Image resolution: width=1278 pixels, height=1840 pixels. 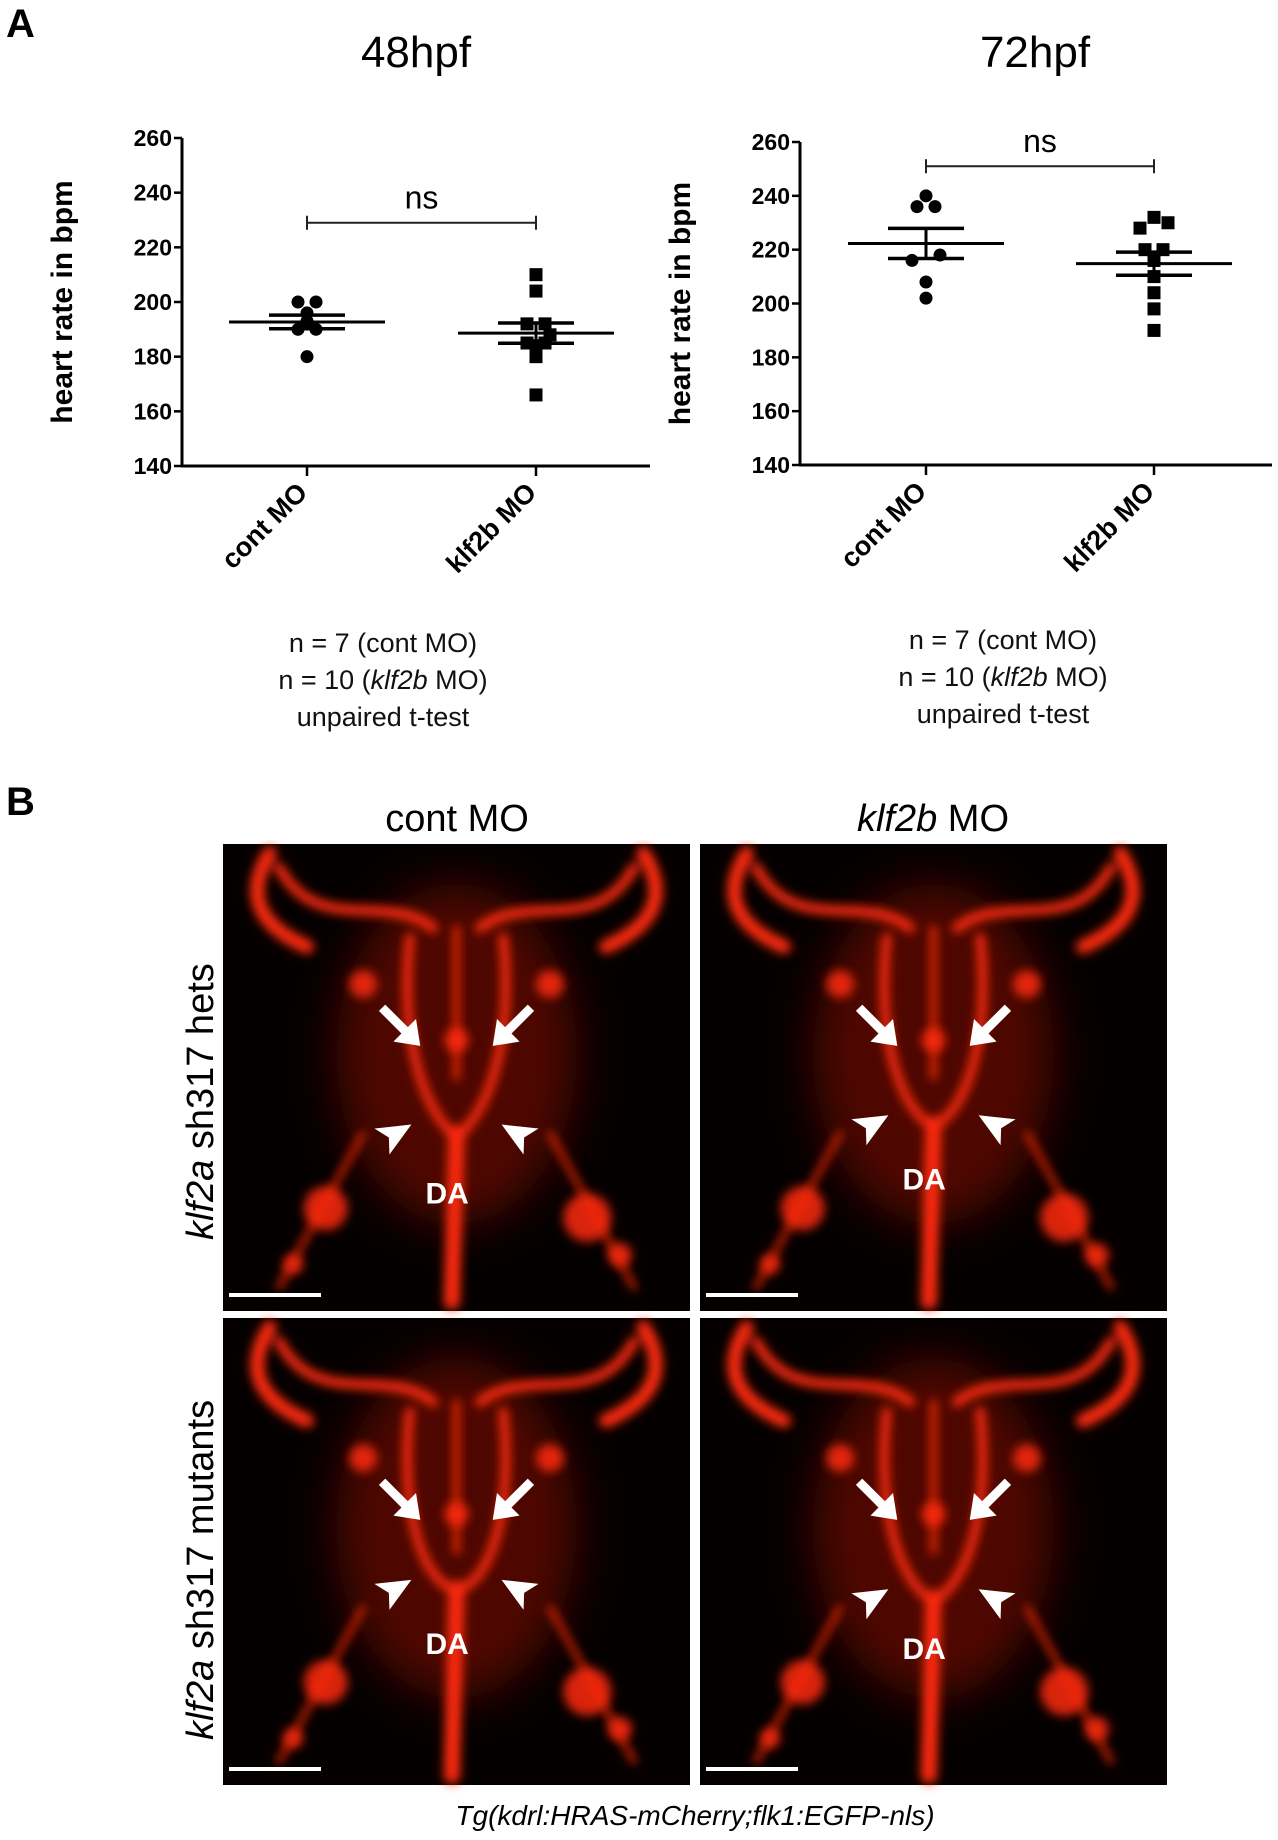 What do you see at coordinates (153, 138) in the screenshot?
I see `y-tick-label: 260` at bounding box center [153, 138].